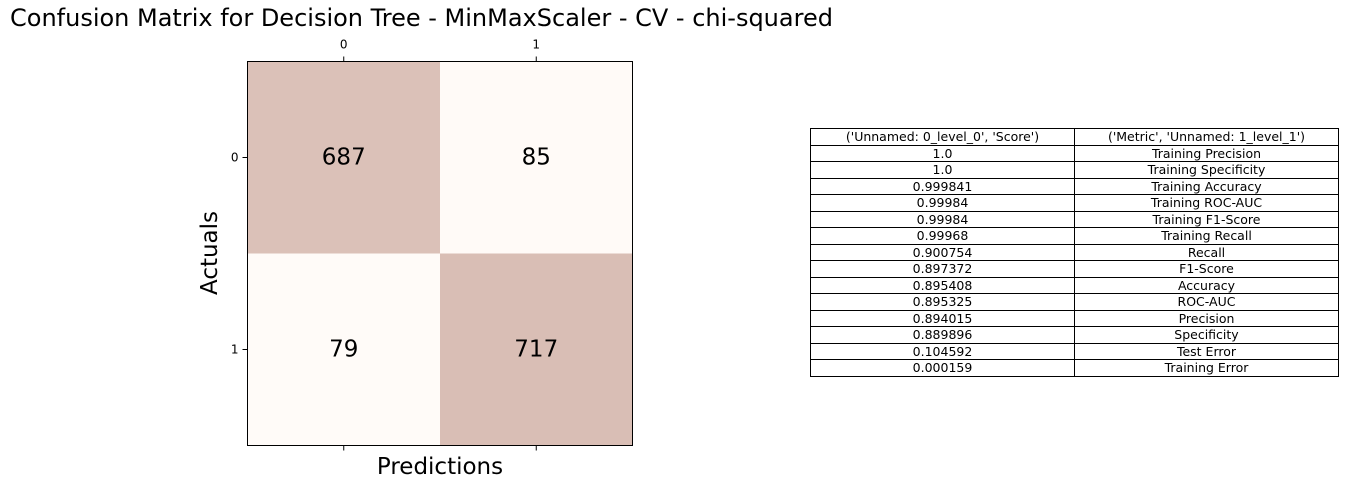 This screenshot has height=490, width=1348. What do you see at coordinates (1206, 137) in the screenshot?
I see `table-header-metric: ('Metric', 'Unnamed: 1_level_1')` at bounding box center [1206, 137].